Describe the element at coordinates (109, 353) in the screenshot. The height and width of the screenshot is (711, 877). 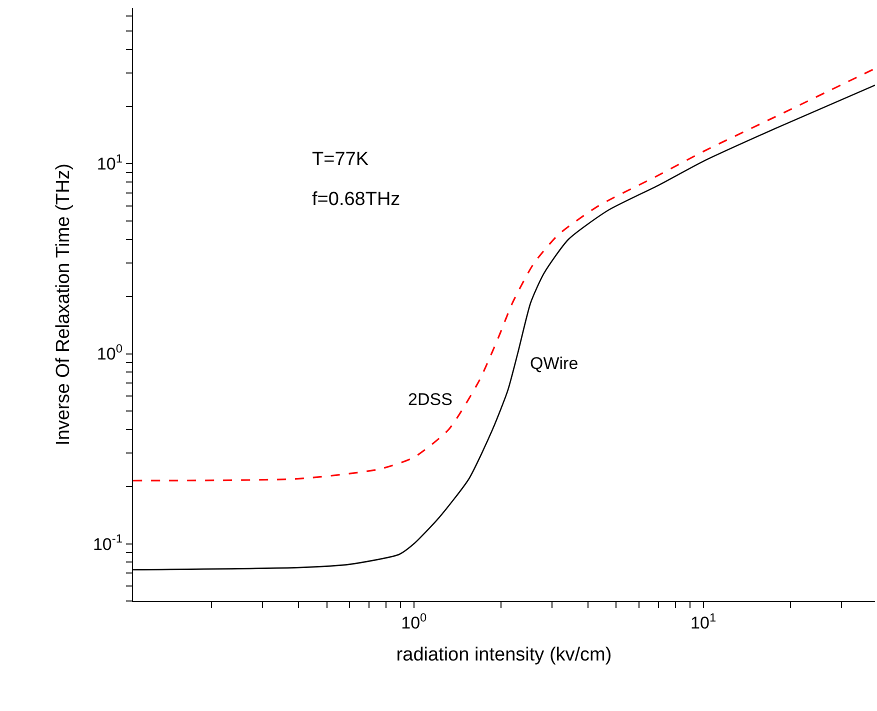
I see `y-tick-label: 10$^{0}$` at that location.